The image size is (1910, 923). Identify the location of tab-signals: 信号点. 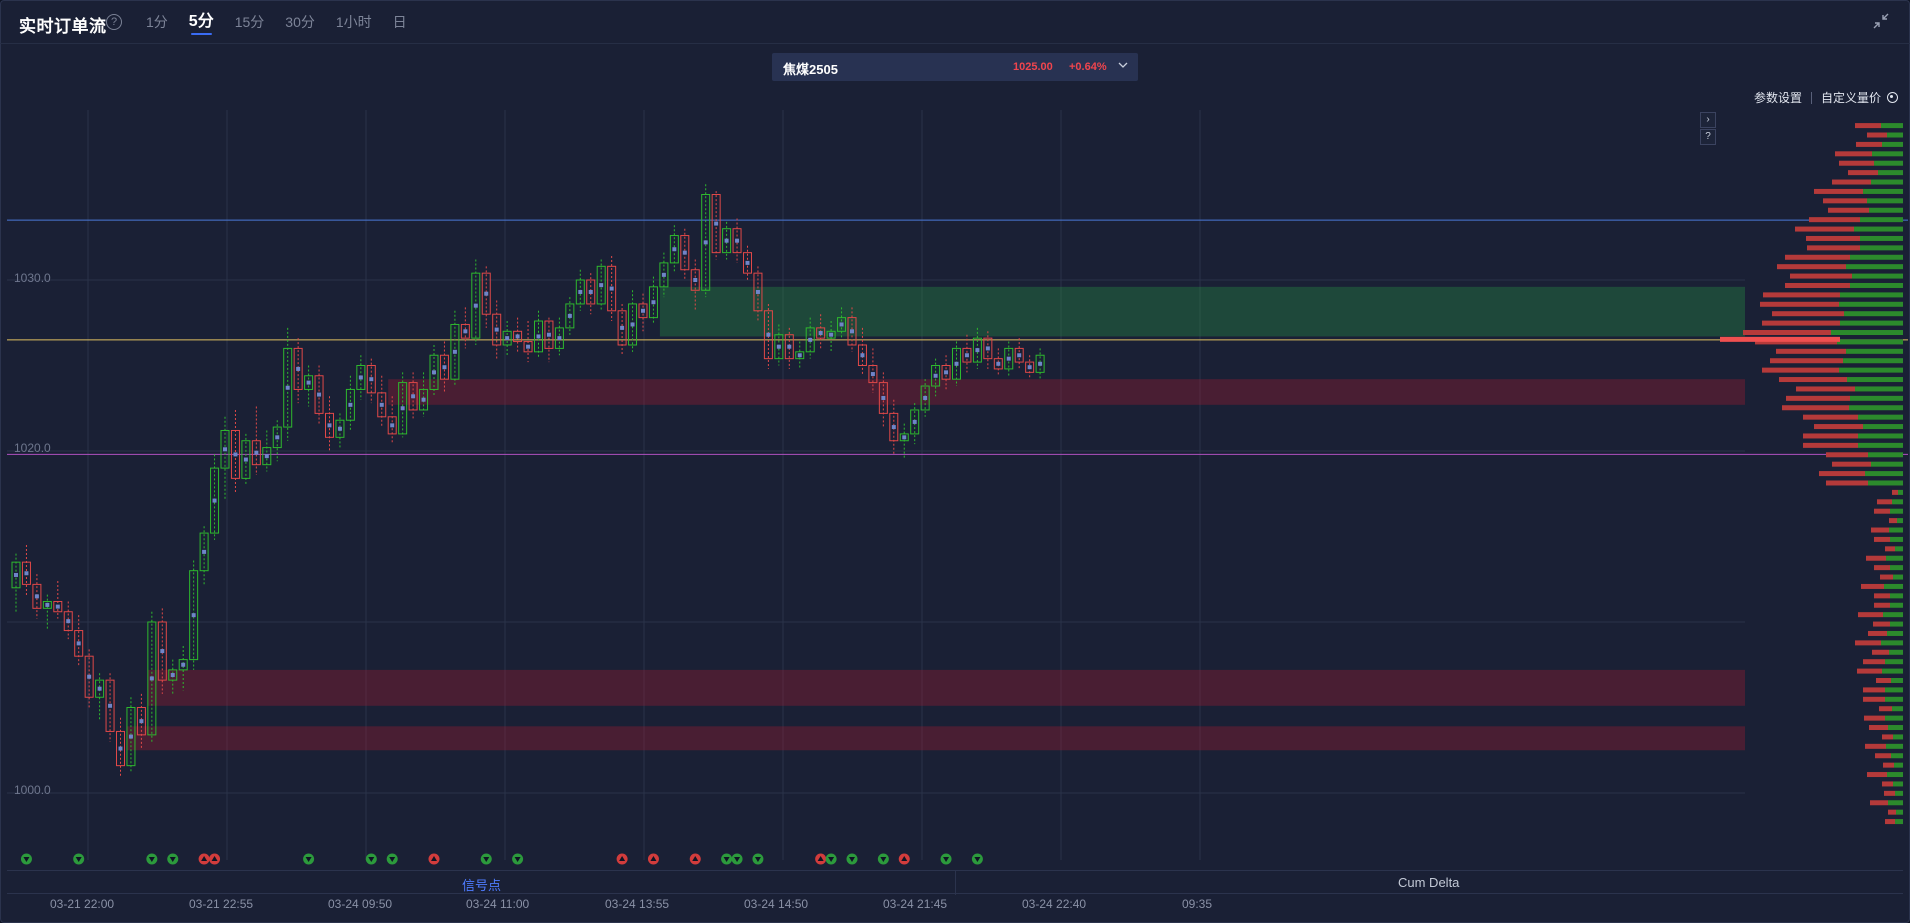
(482, 885).